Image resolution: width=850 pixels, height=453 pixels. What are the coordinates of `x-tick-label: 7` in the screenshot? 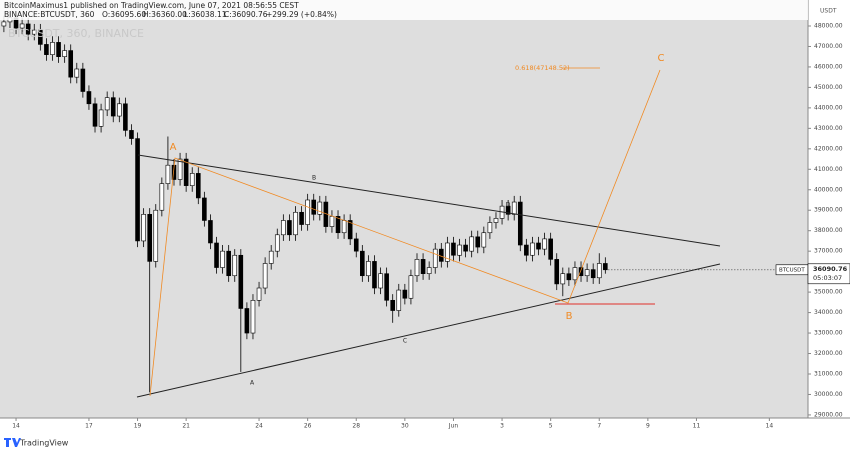 It's located at (599, 426).